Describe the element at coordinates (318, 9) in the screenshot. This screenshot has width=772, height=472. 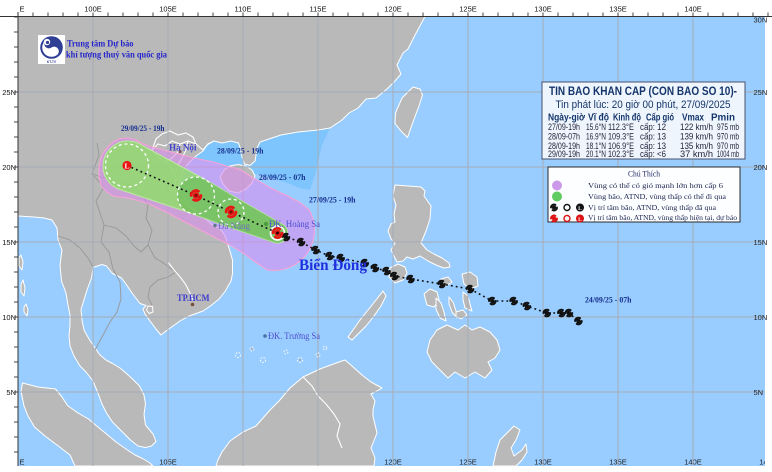
I see `svg-text: 115E` at that location.